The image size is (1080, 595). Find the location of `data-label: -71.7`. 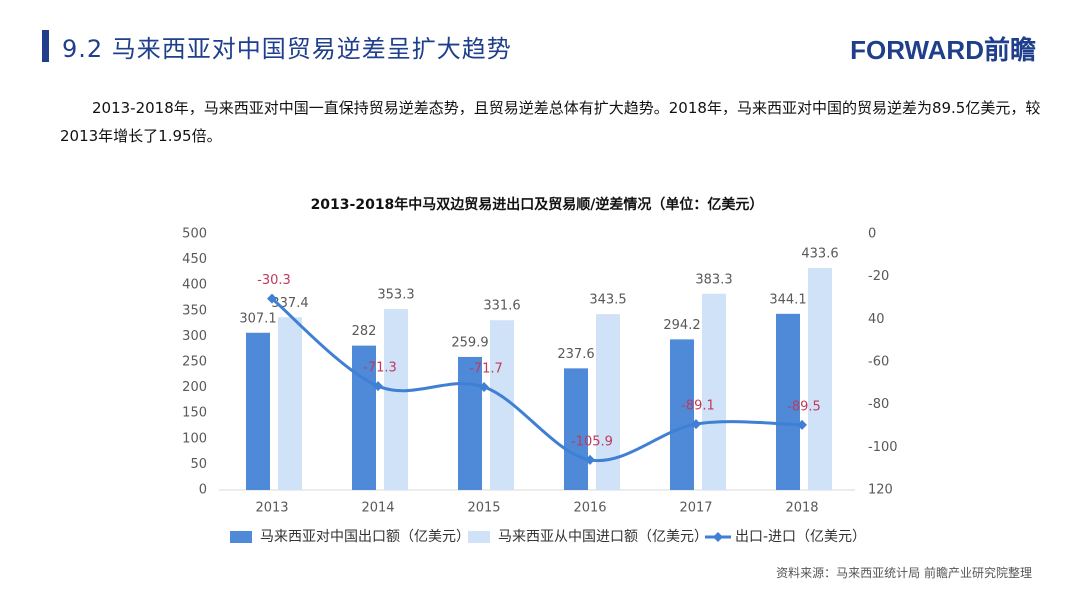

data-label: -71.7 is located at coordinates (486, 368).